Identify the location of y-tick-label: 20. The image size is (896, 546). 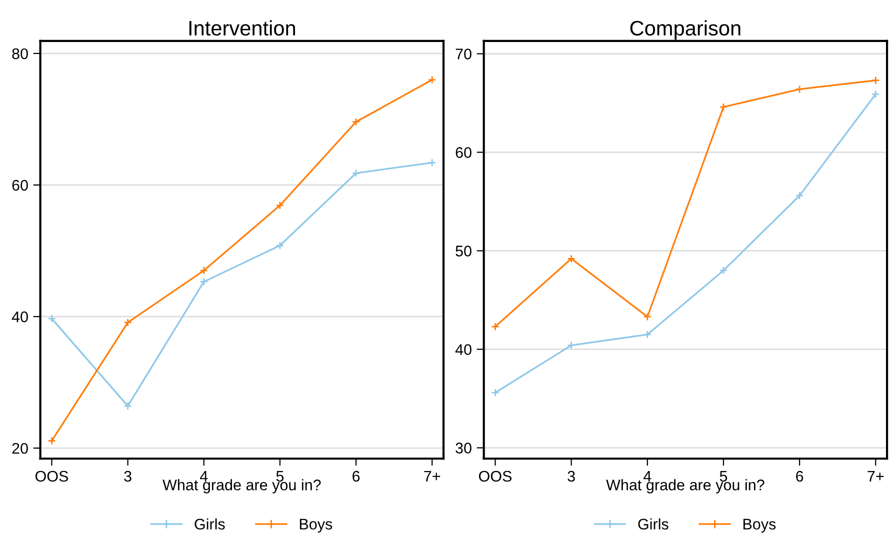
(20, 448).